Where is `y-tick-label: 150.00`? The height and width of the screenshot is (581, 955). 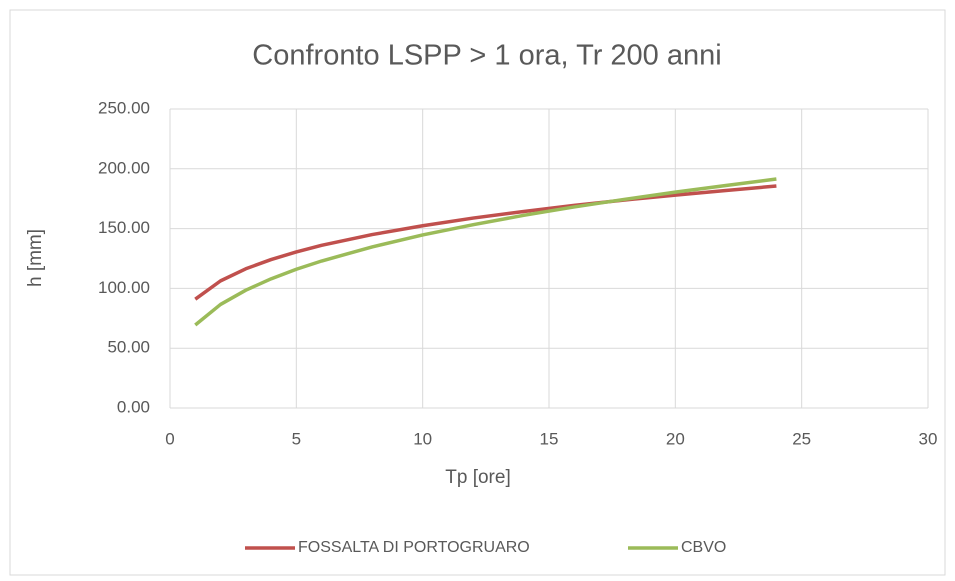
y-tick-label: 150.00 is located at coordinates (124, 227).